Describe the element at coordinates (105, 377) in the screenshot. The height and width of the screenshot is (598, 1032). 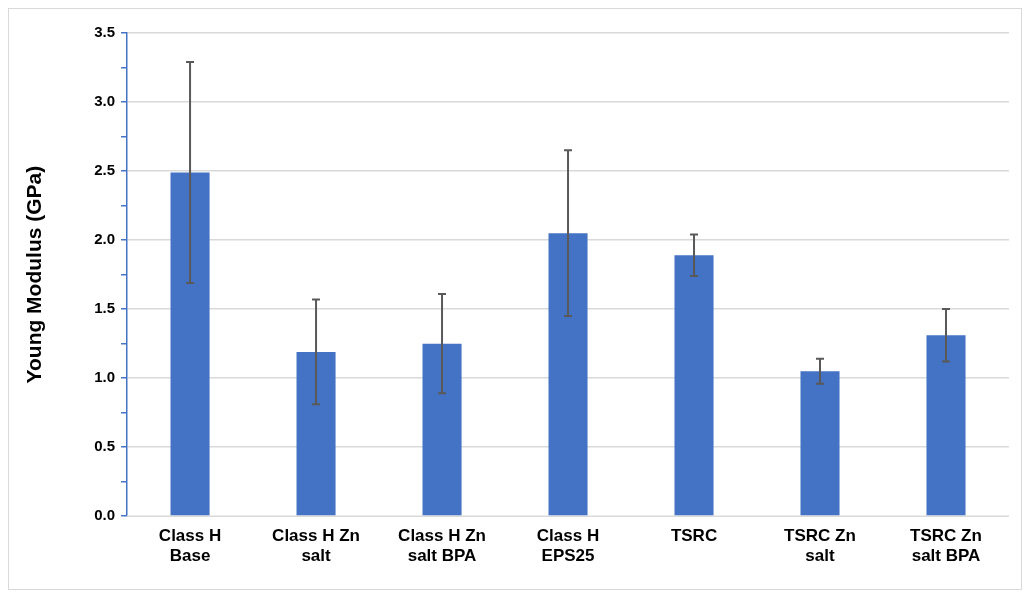
I see `y-tick-label: 1.0` at that location.